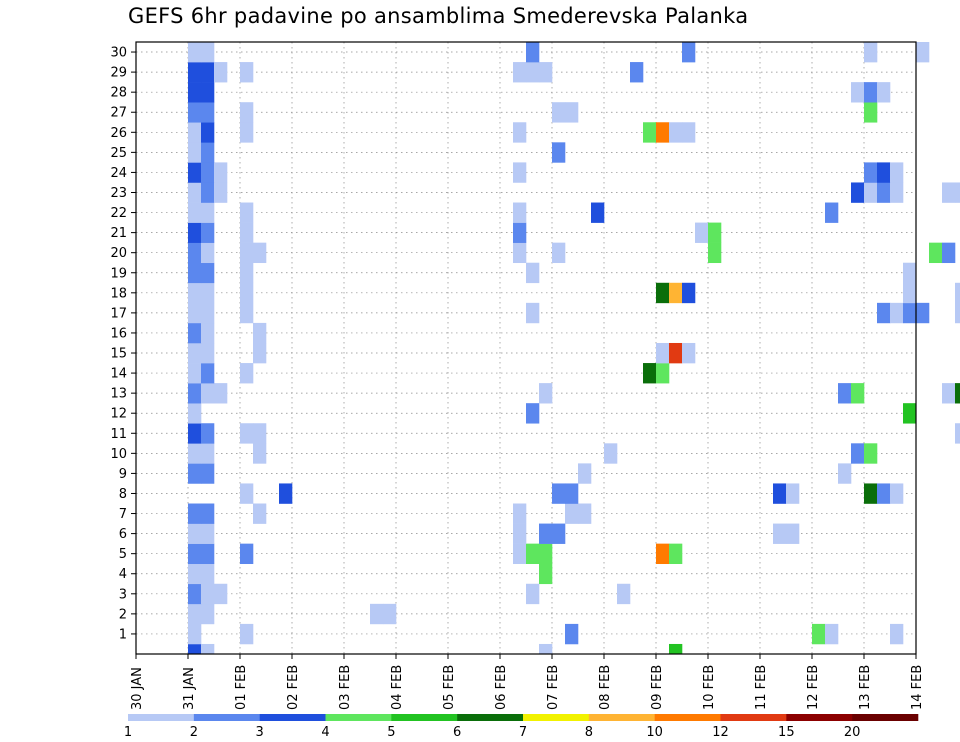 The height and width of the screenshot is (742, 960). I want to click on x-tick-label: 03 FEB, so click(345, 687).